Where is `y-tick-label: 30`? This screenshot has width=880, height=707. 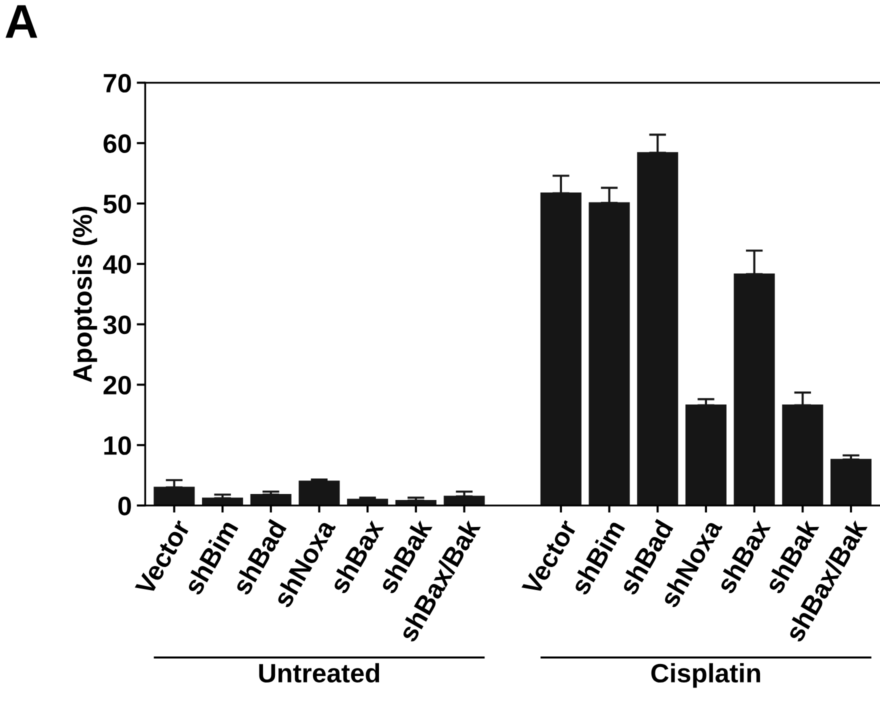
y-tick-label: 30 is located at coordinates (117, 324).